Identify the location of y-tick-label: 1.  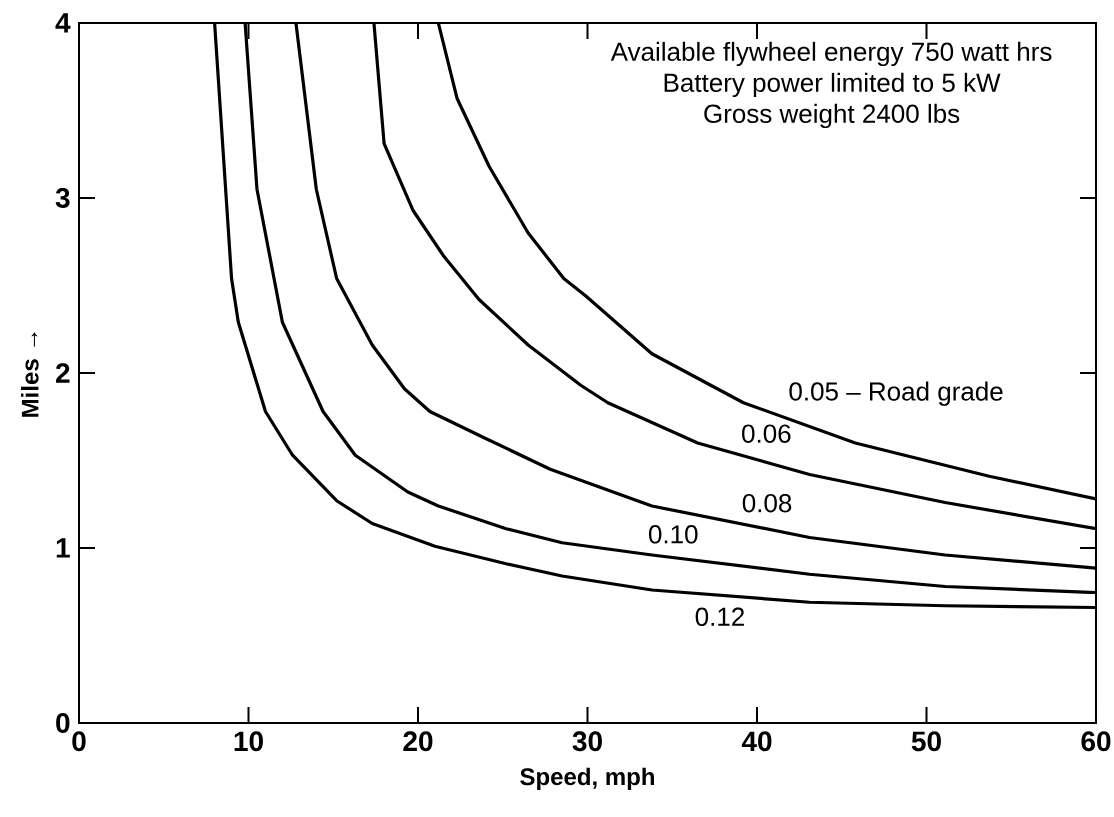
(63, 548).